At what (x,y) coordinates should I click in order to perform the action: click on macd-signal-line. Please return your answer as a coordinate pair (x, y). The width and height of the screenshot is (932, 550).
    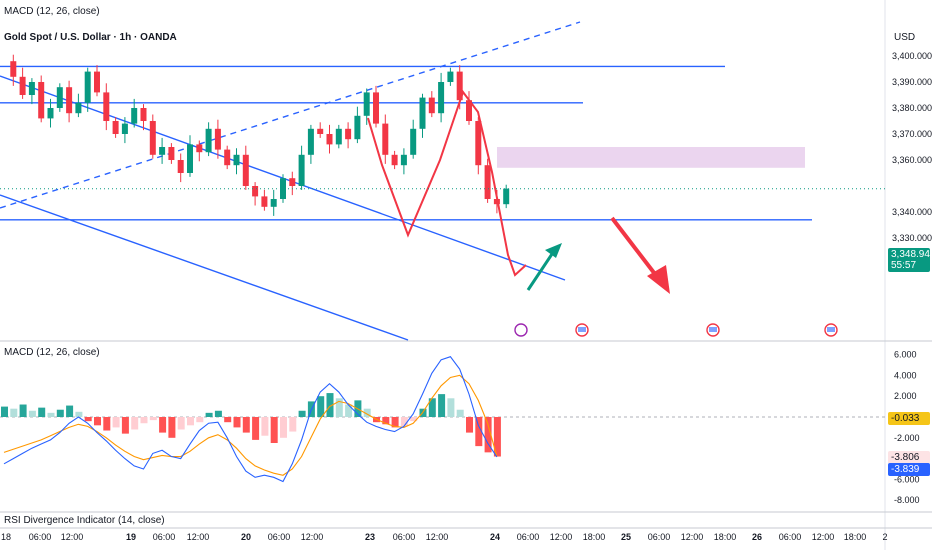
    Looking at the image, I should click on (250, 425).